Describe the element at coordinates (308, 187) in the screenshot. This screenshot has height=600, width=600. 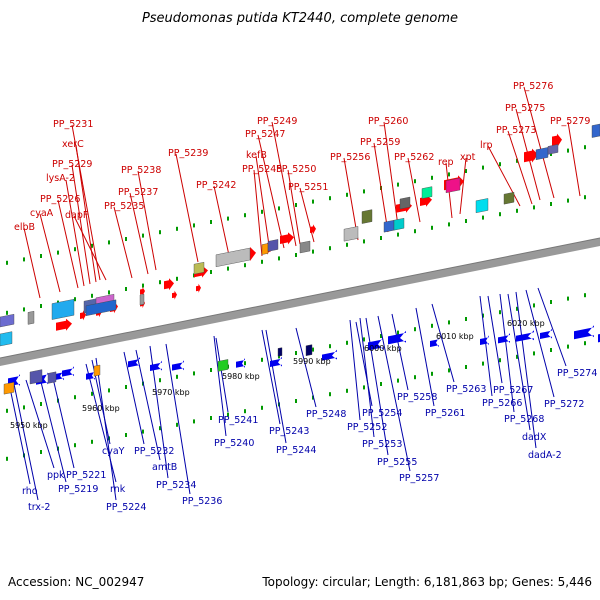
I see `gene-label-top: PP_5251` at that location.